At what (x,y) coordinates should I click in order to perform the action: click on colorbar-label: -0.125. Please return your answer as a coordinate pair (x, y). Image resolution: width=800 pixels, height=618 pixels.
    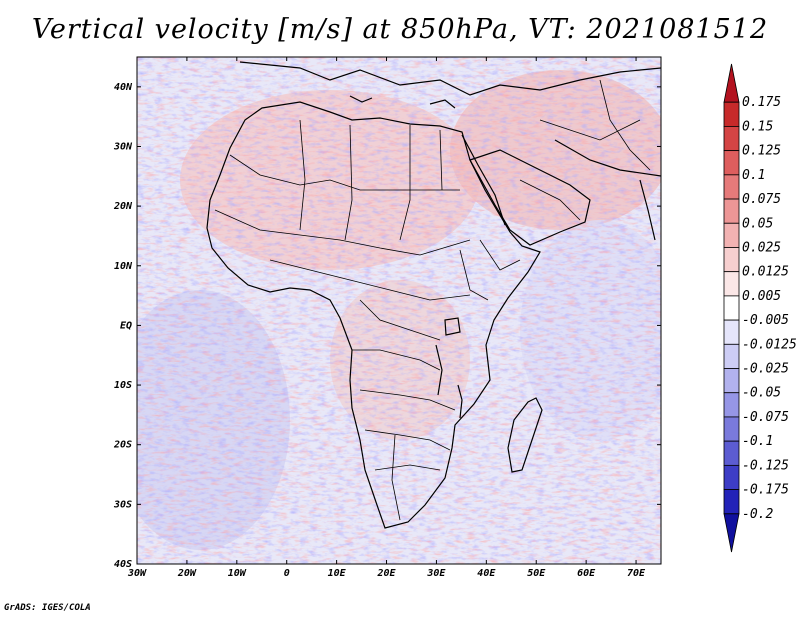
    Looking at the image, I should click on (765, 465).